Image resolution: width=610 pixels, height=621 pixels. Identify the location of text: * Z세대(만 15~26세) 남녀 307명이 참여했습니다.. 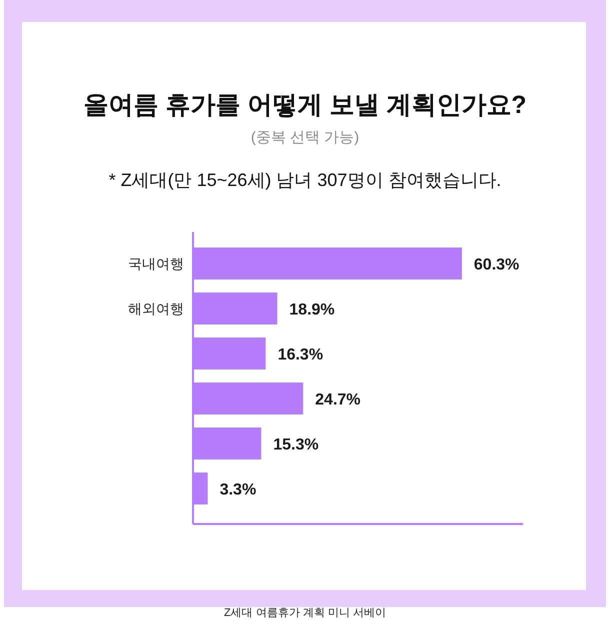
(305, 180).